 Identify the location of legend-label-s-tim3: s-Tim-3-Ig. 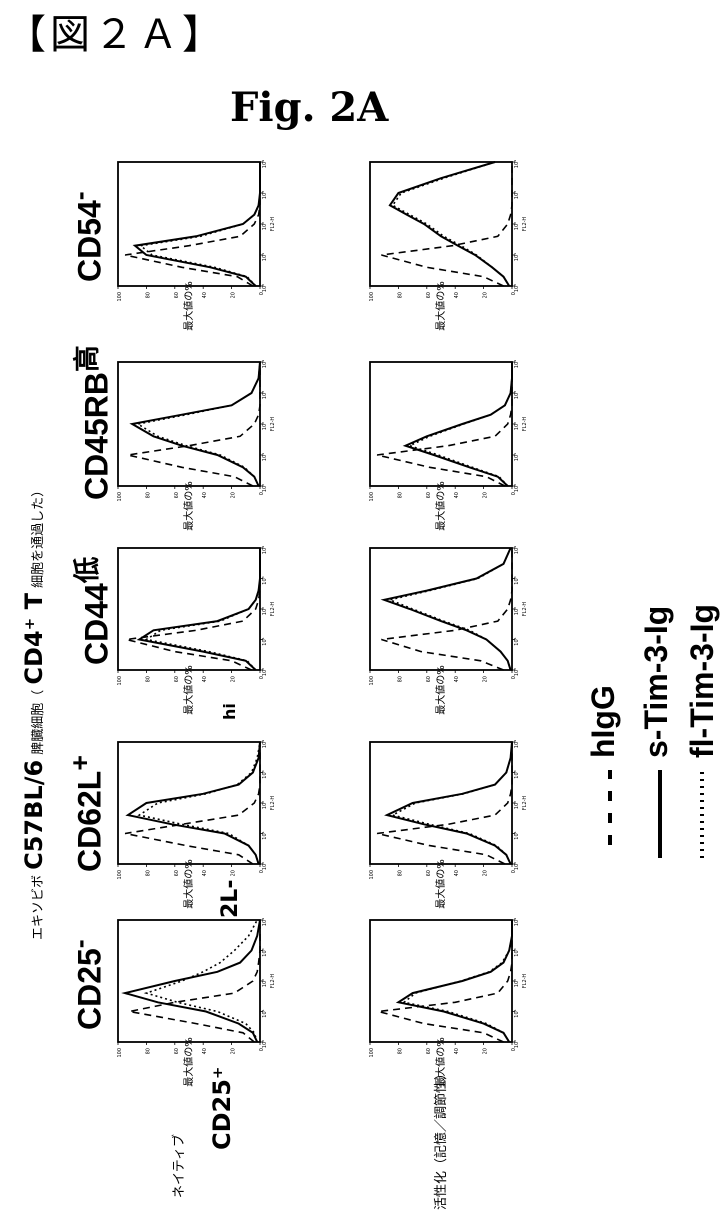
(656, 682).